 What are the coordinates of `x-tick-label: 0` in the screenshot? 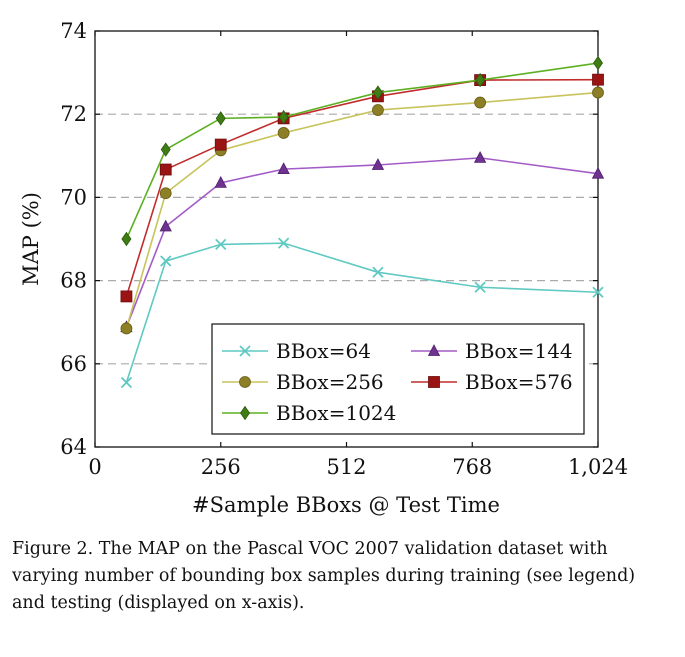 It's located at (94, 467).